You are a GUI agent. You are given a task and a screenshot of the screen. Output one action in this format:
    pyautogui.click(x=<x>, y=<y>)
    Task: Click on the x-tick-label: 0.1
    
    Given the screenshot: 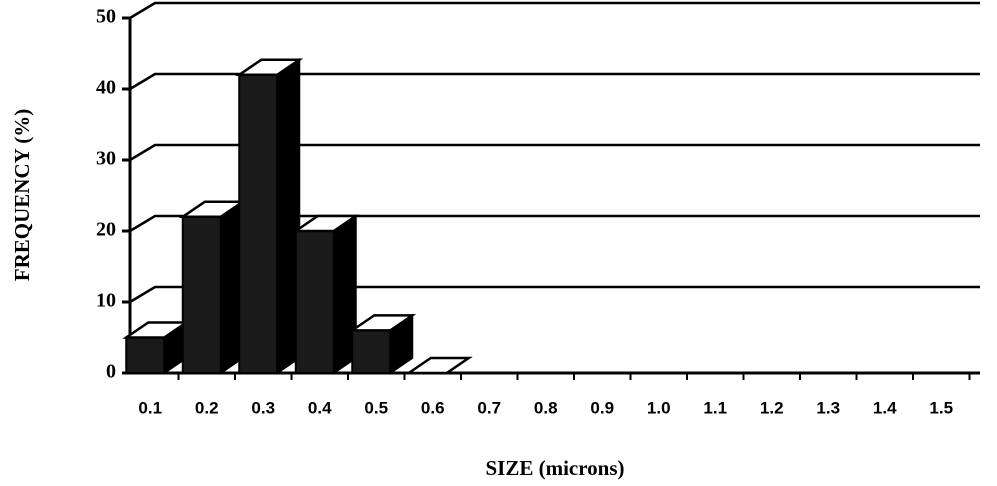 What is the action you would take?
    pyautogui.click(x=150, y=407)
    